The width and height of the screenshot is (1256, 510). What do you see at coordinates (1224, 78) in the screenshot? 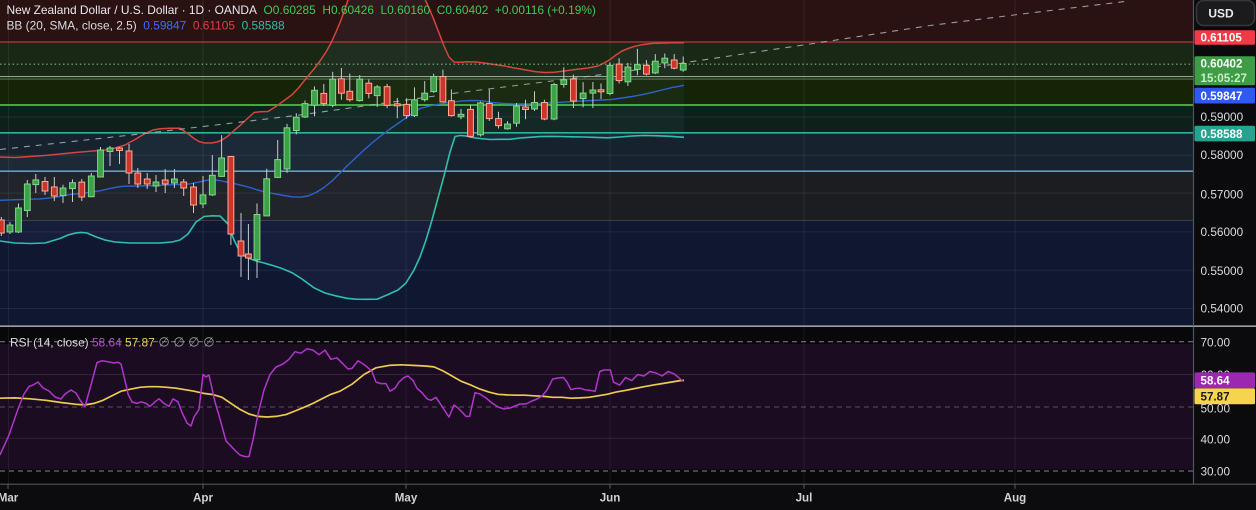
I see `svg-text: 15:05:27` at bounding box center [1224, 78].